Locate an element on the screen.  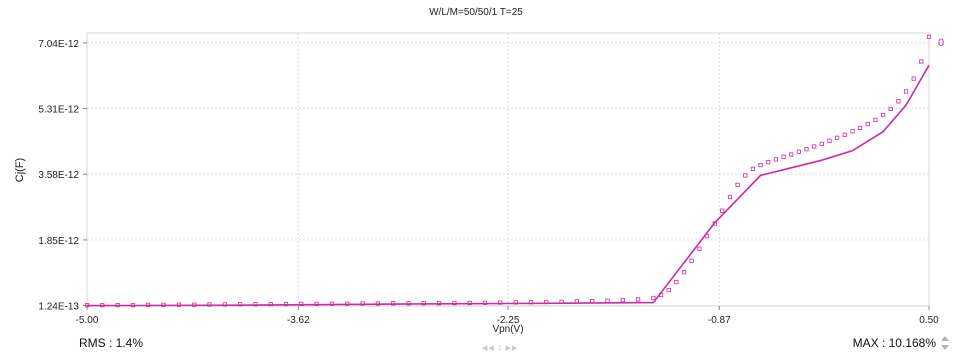
y-tick-label-4: 7.04E-12 is located at coordinates (58, 44).